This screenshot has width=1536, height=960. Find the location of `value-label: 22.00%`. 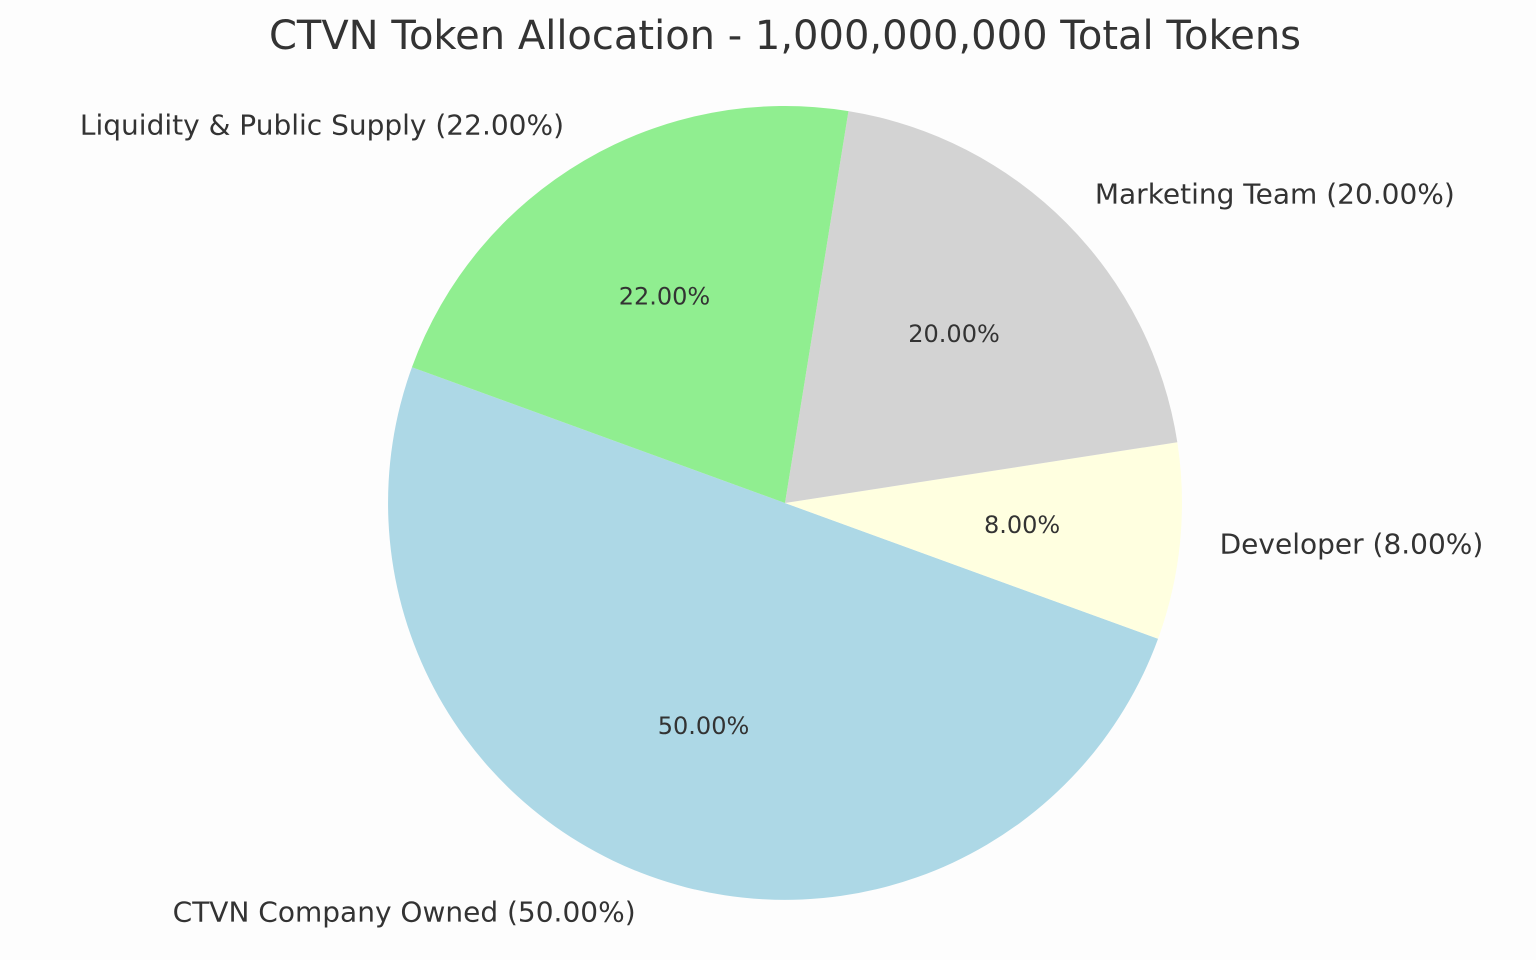

value-label: 22.00% is located at coordinates (665, 297).